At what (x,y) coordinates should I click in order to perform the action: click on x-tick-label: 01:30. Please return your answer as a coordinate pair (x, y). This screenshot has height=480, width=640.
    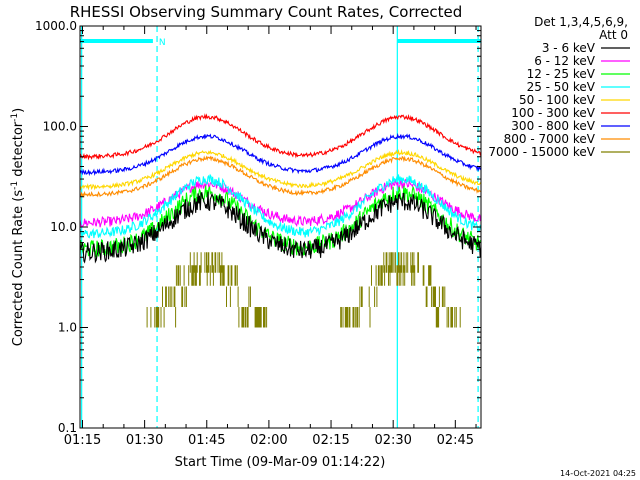
    Looking at the image, I should click on (144, 440).